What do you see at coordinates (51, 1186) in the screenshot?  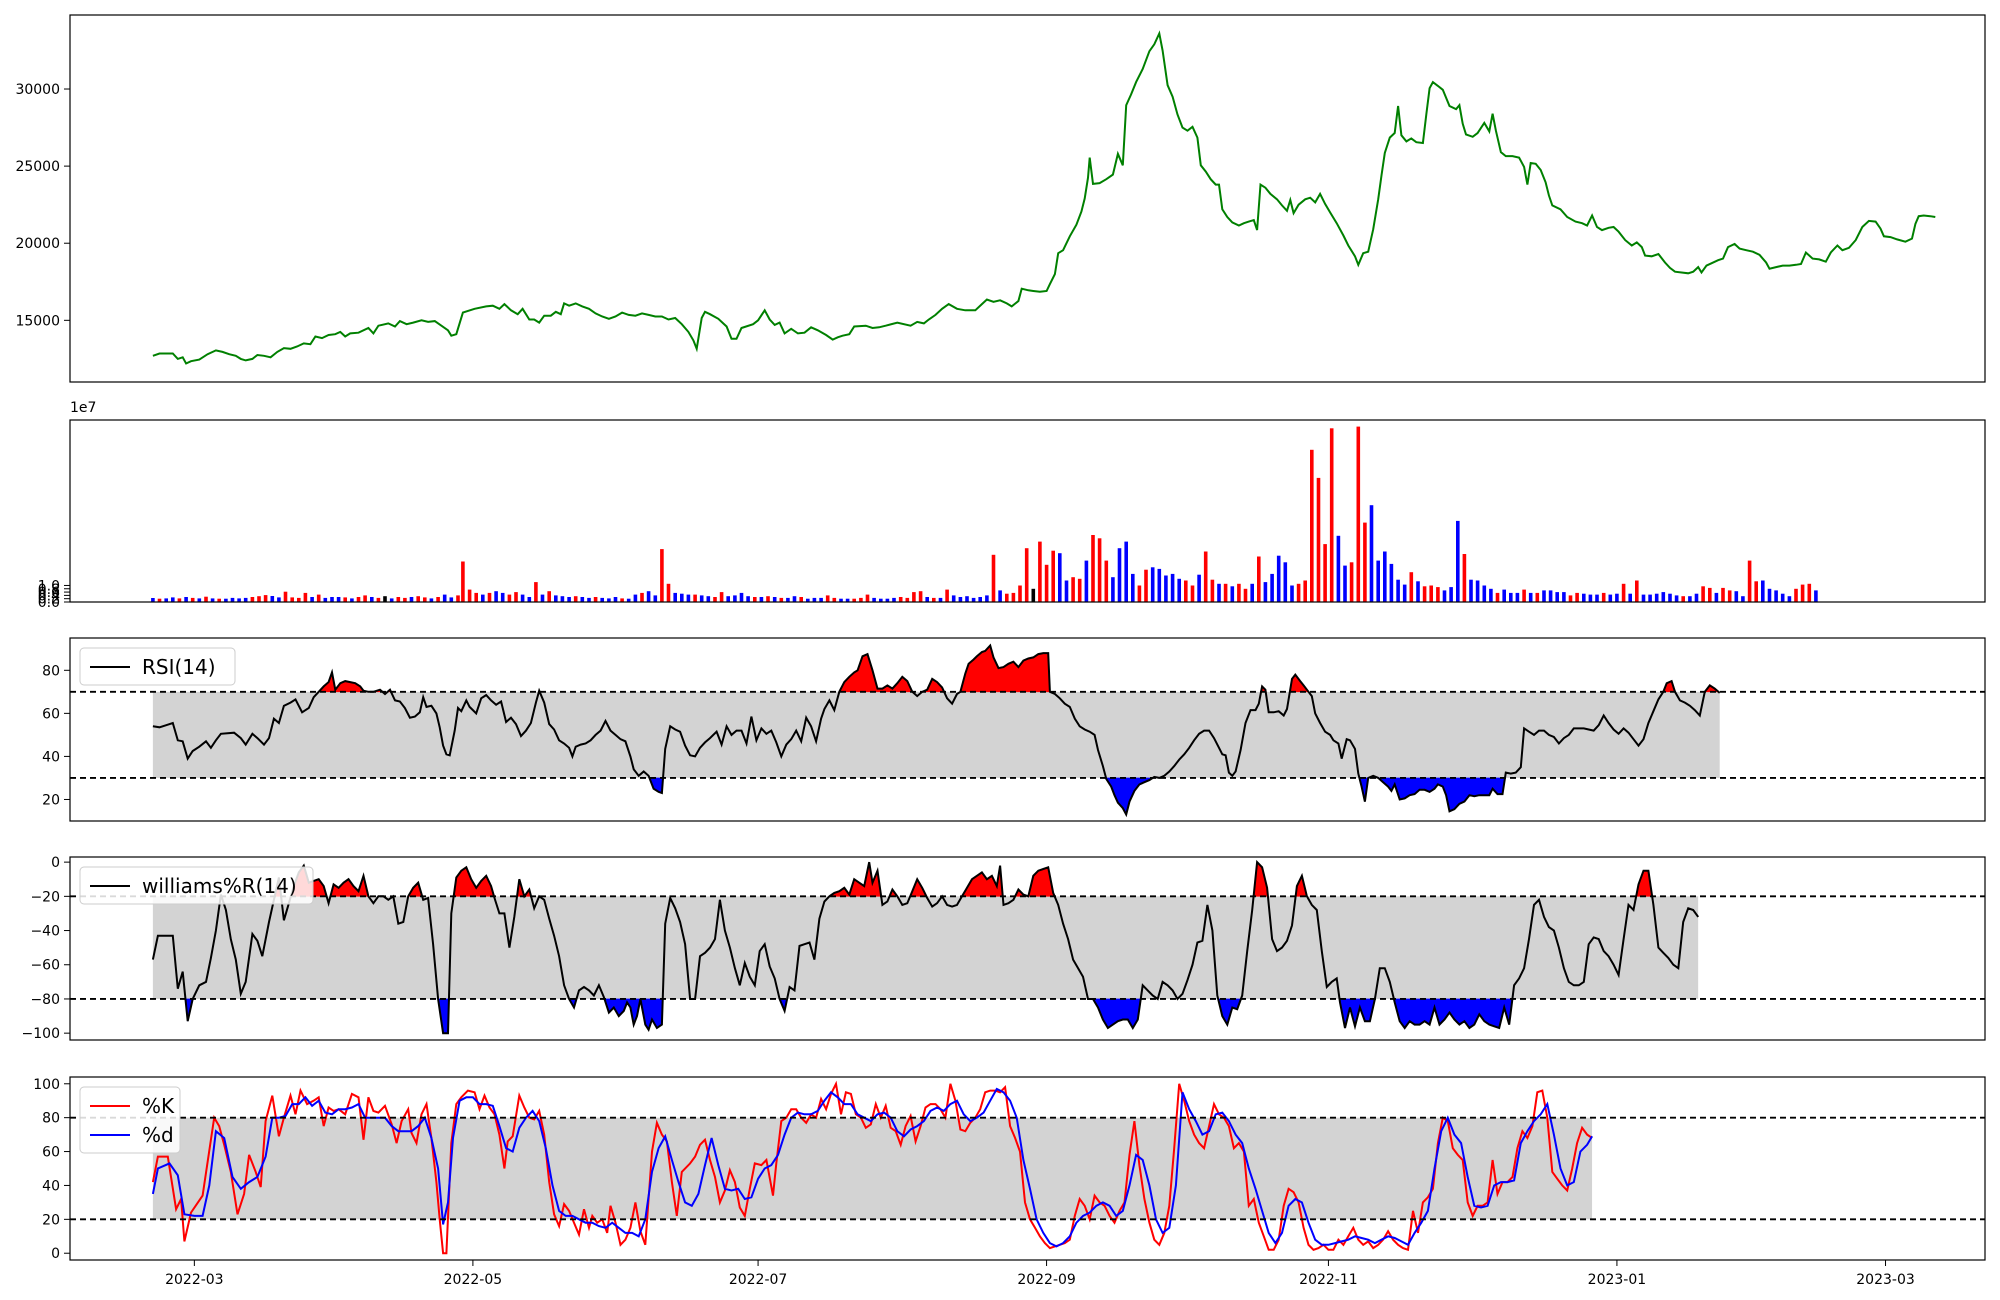 I see `y-tick-label: 40` at bounding box center [51, 1186].